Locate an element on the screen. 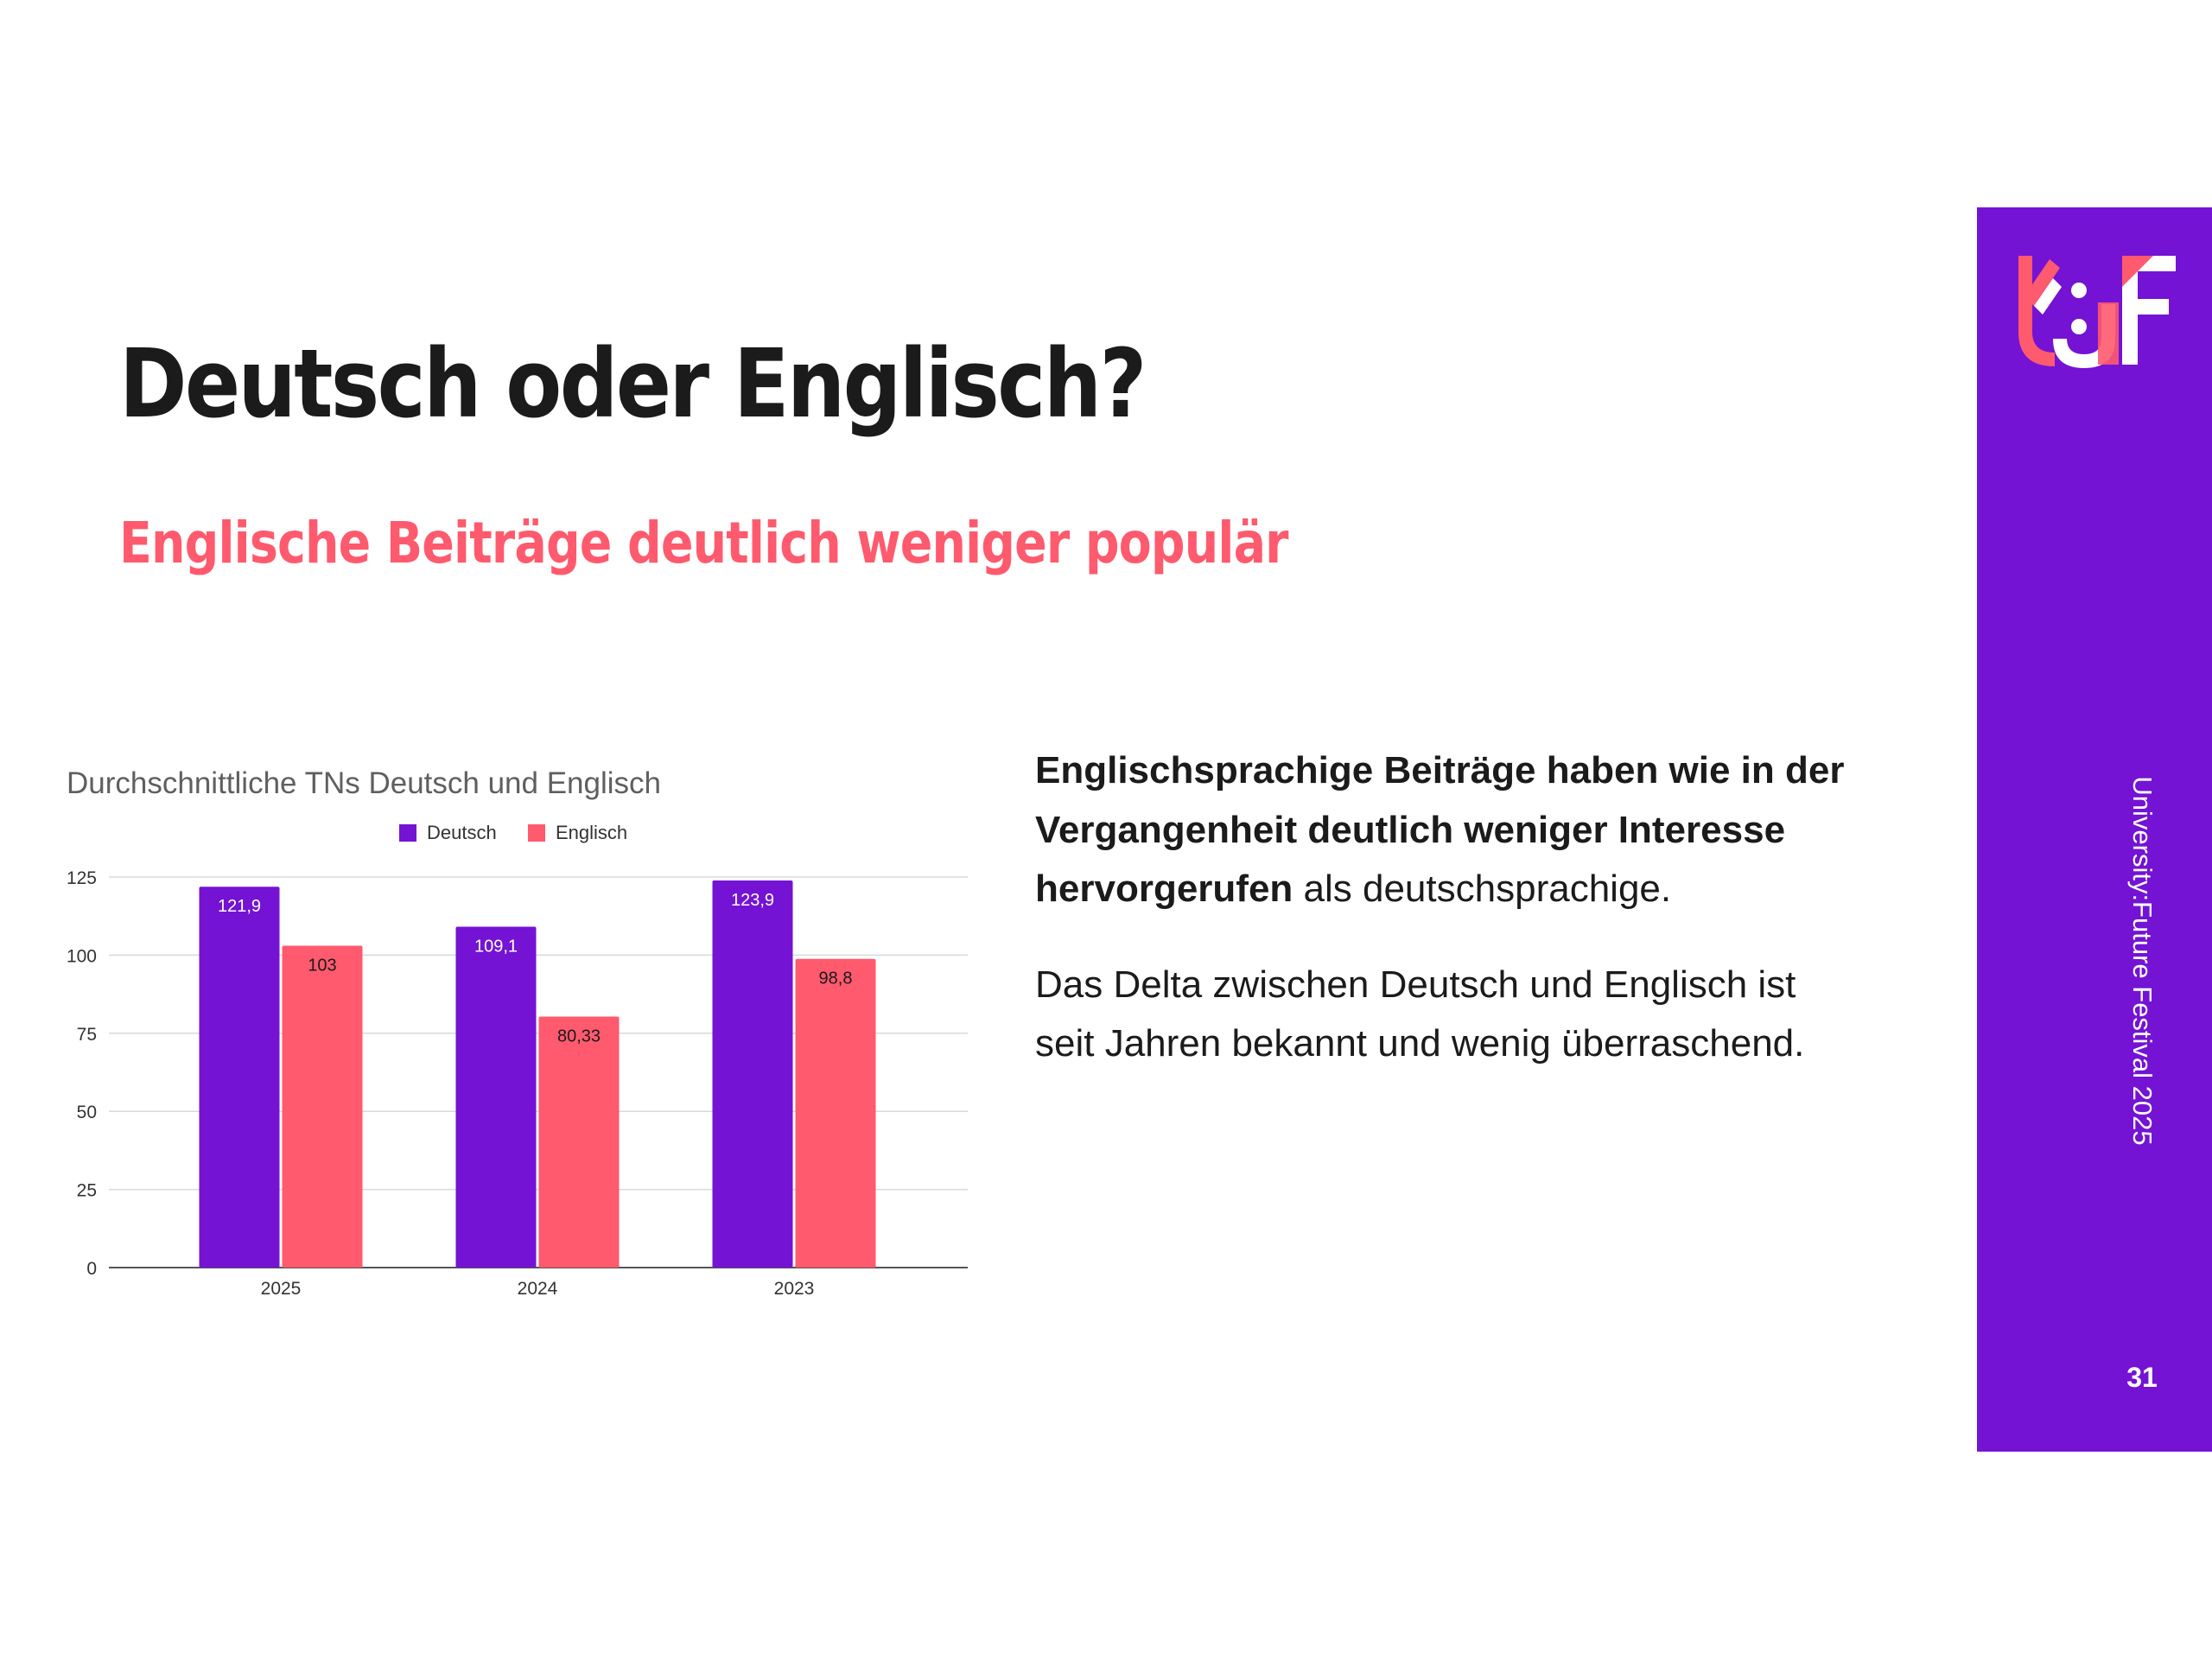 This screenshot has height=1659, width=2212. body-paragraph-1-rest: als deutschsprachige. is located at coordinates (1482, 889).